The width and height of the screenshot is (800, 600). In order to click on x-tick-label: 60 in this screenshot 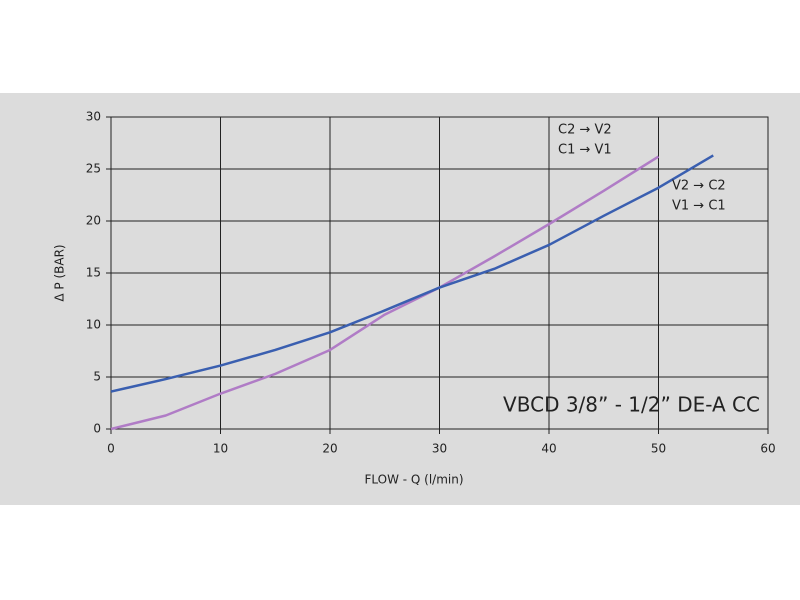, I will do `click(767, 449)`.